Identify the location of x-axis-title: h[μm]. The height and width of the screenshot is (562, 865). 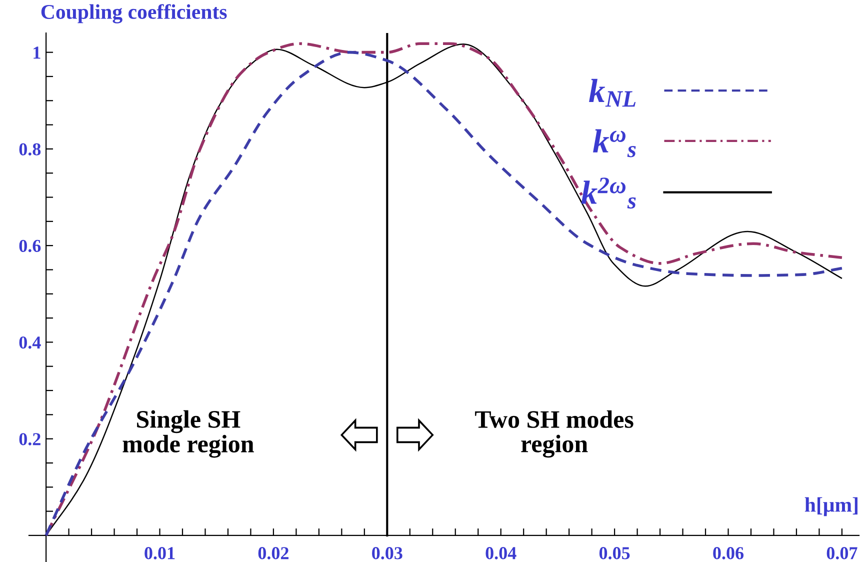
(831, 506).